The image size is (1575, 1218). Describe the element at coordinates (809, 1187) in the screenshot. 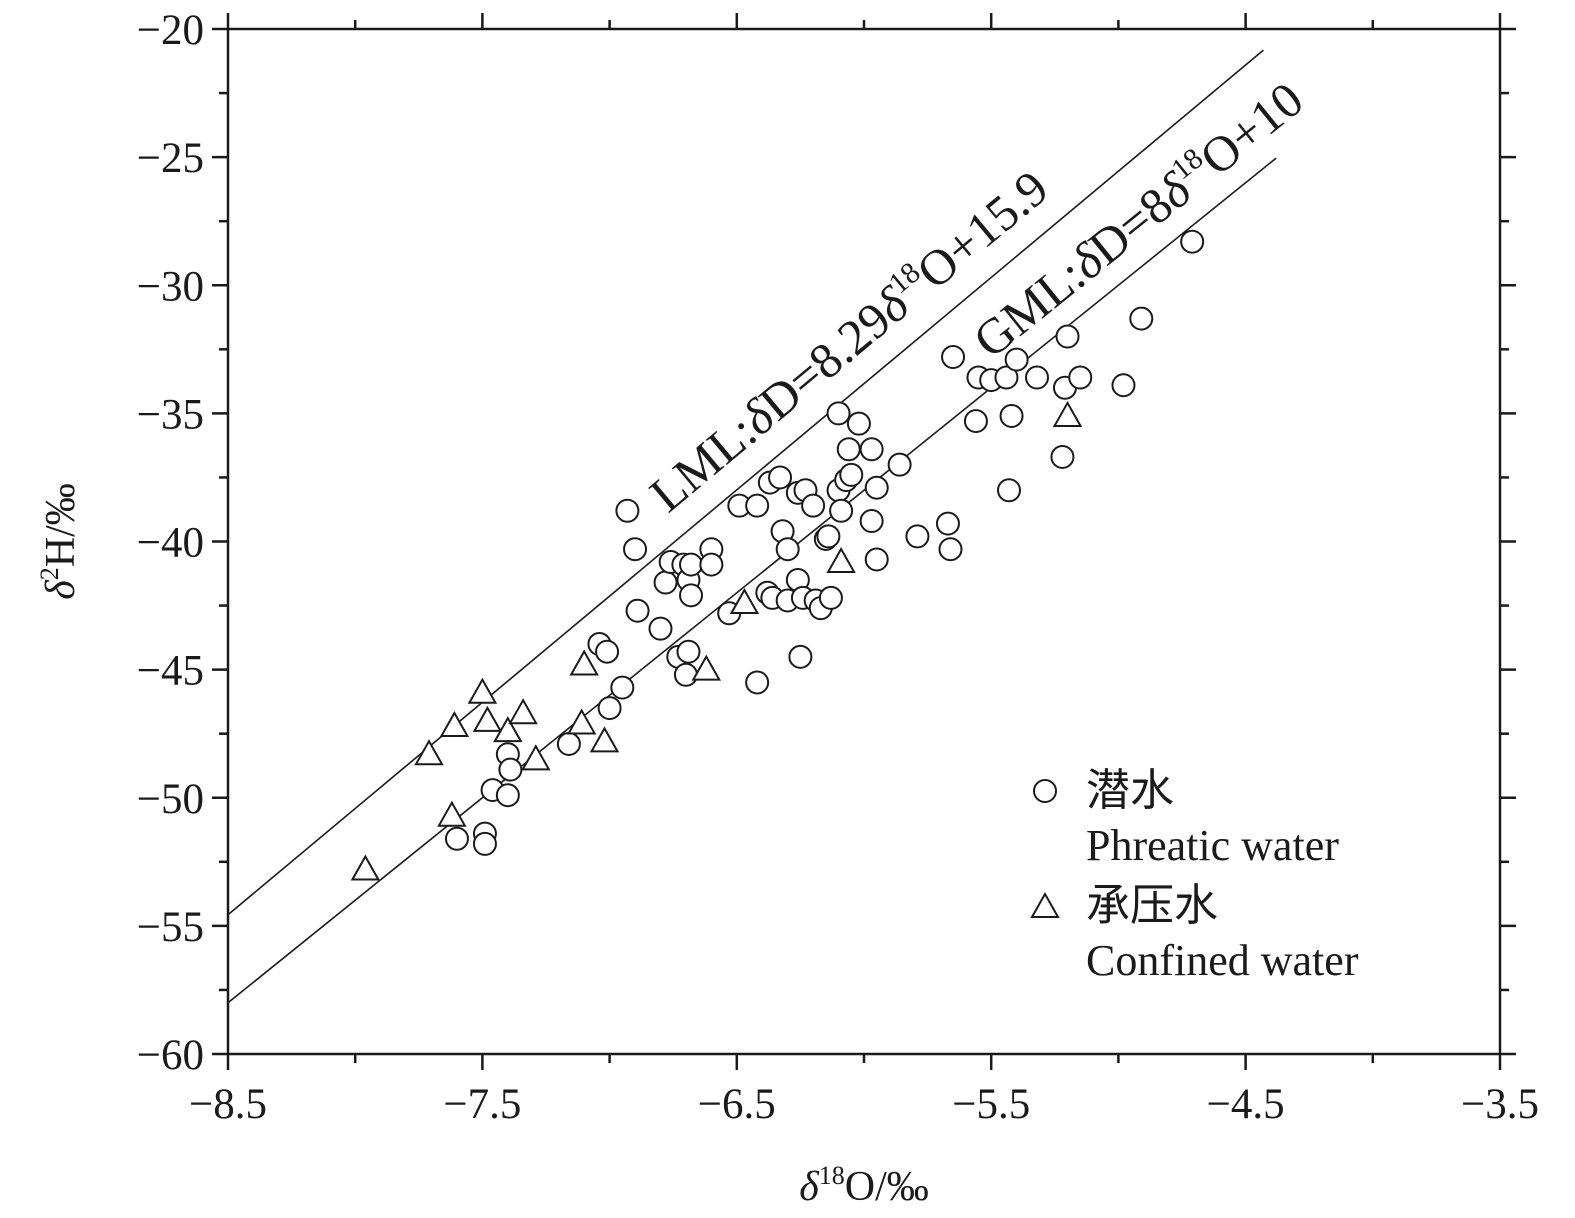

I see `x-axis-title-greek: δ` at that location.